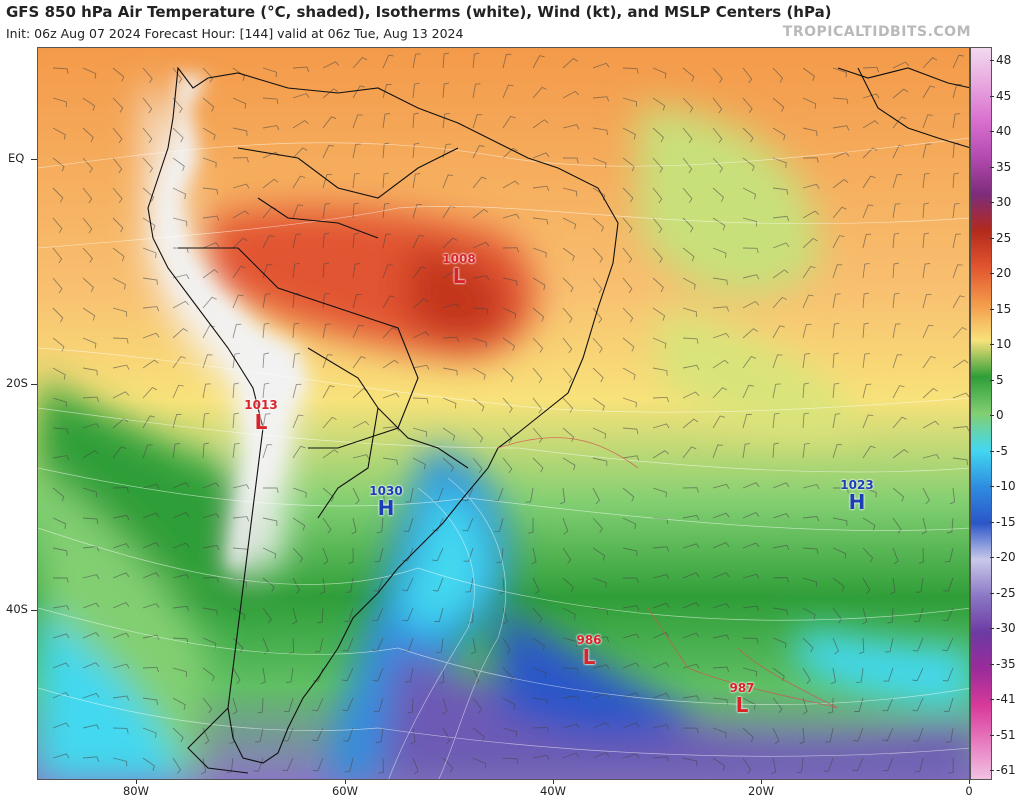 The image size is (1024, 800). Describe the element at coordinates (553, 791) in the screenshot. I see `lon-label-40w: 40W` at that location.